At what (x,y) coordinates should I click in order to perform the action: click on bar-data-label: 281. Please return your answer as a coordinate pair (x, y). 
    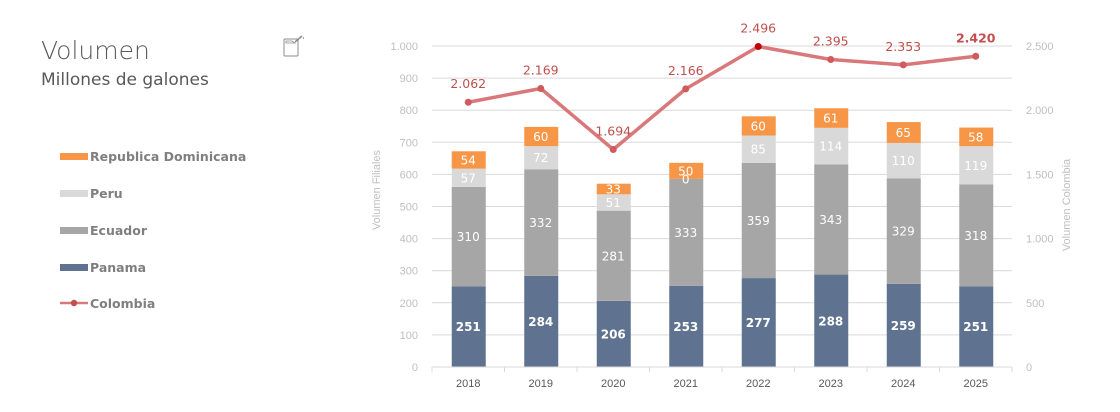
    Looking at the image, I should click on (613, 256).